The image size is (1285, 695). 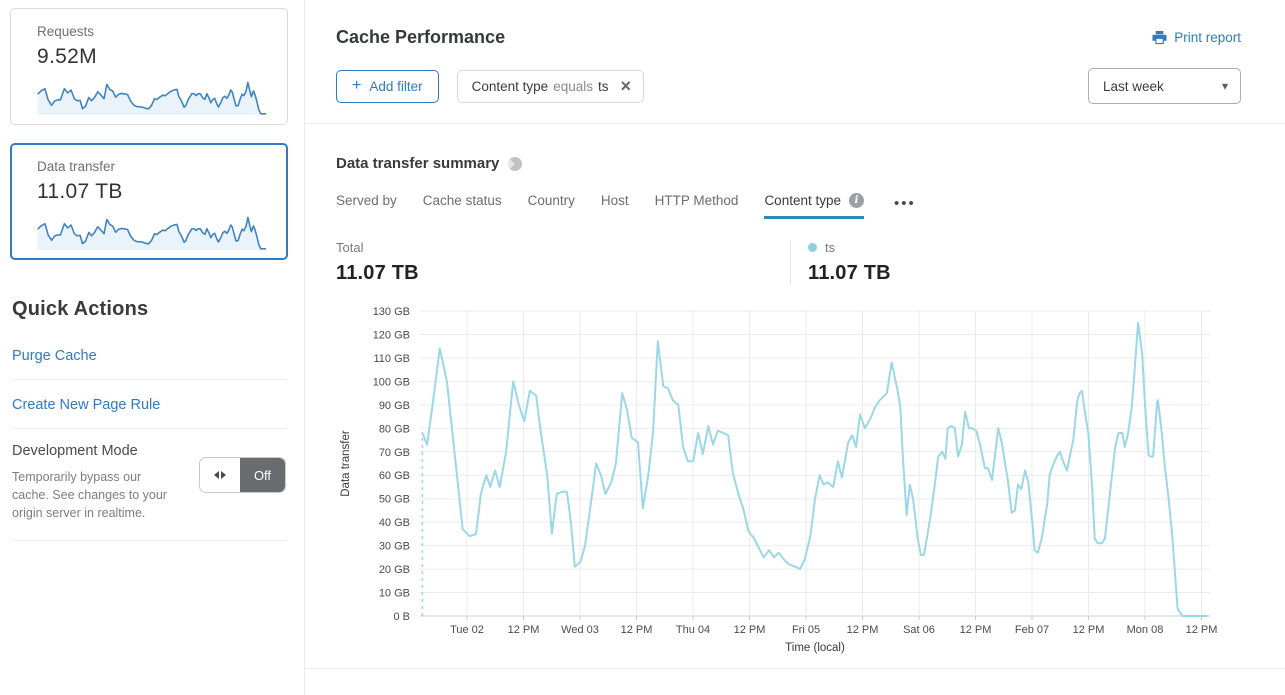 What do you see at coordinates (149, 201) in the screenshot?
I see `data-transfer-metric-card: Data transfer 11.07 TB` at bounding box center [149, 201].